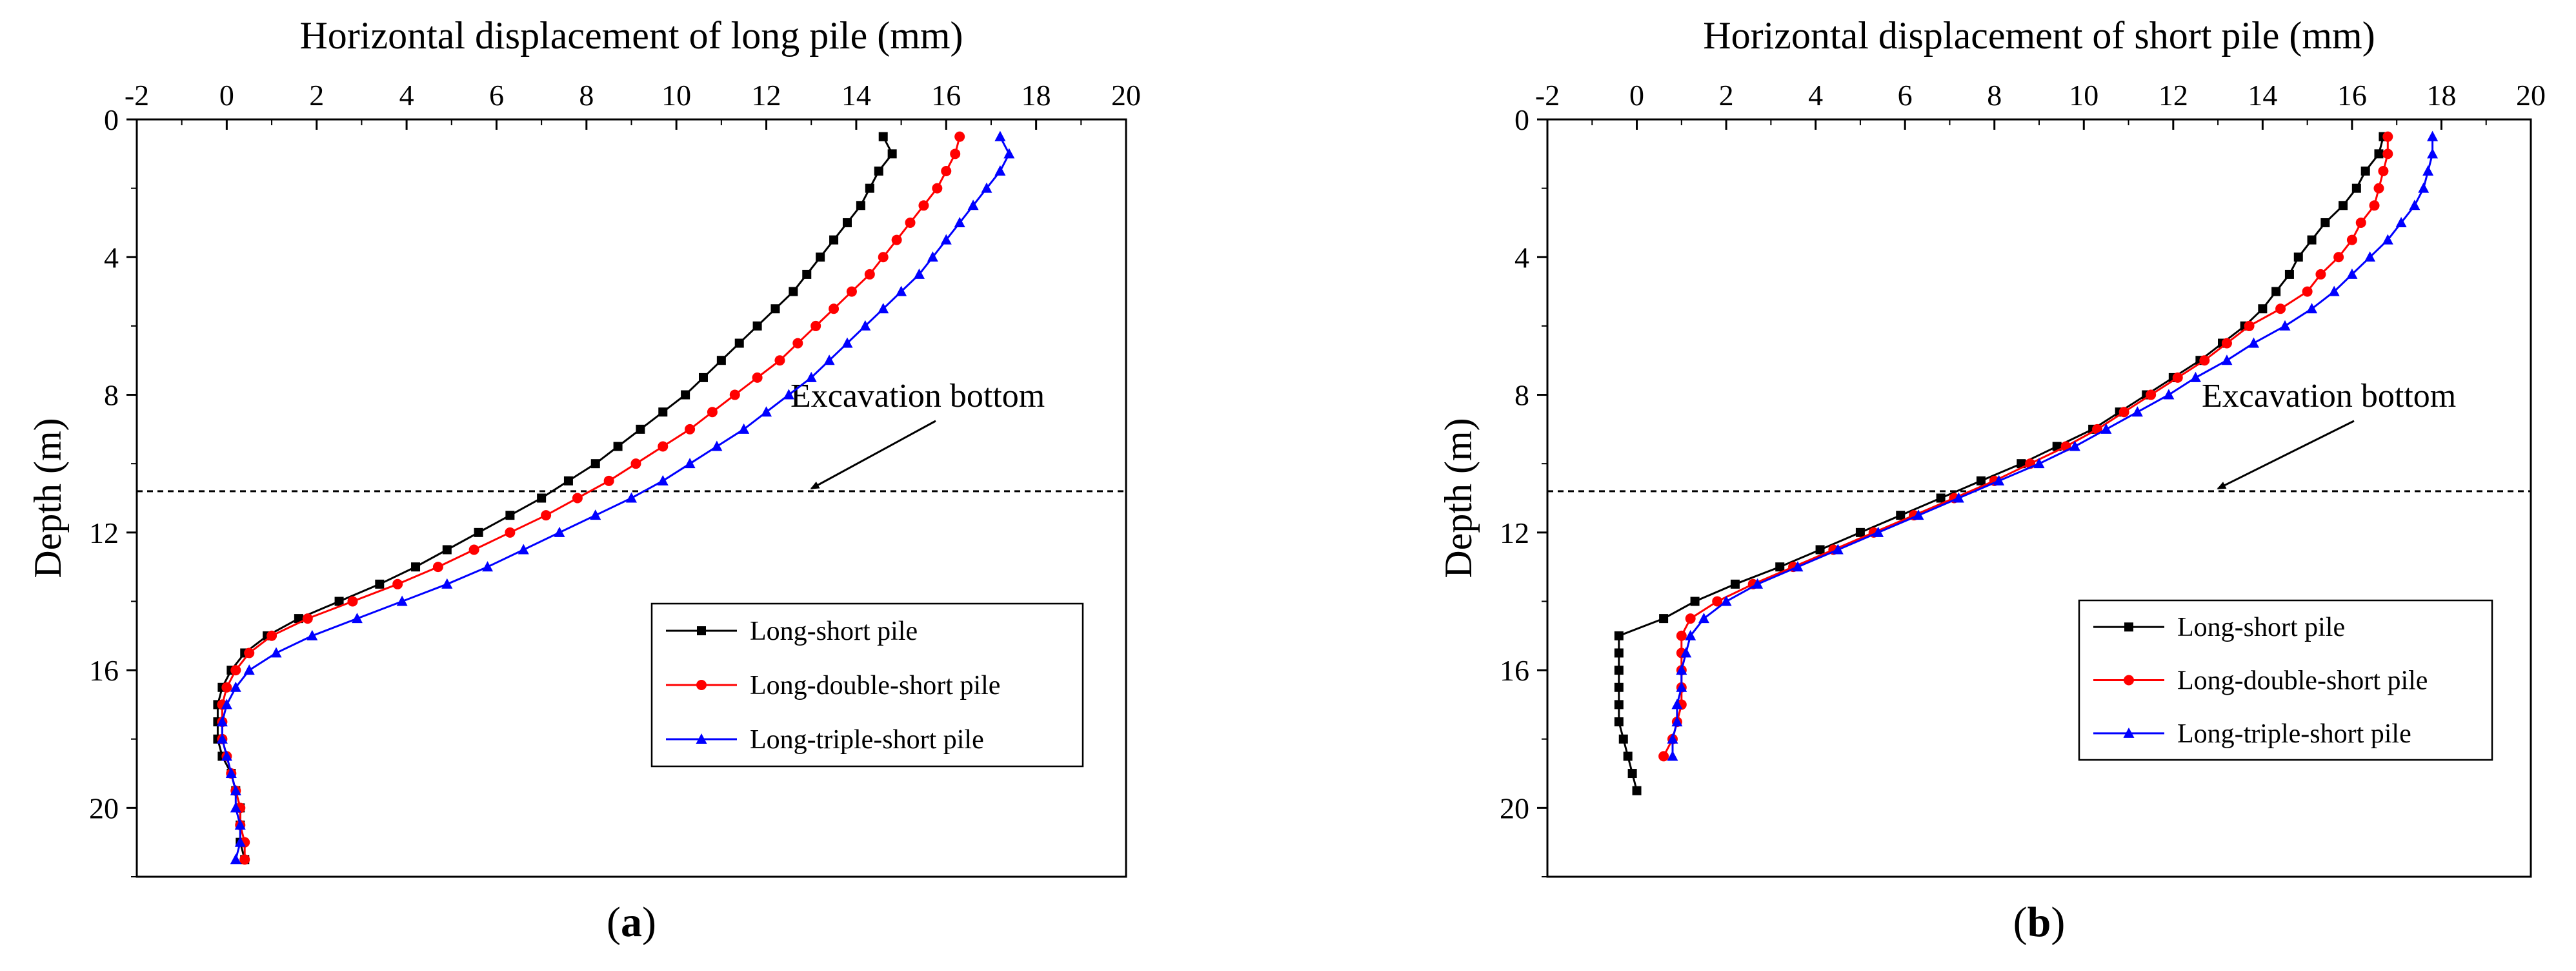  What do you see at coordinates (2441, 96) in the screenshot?
I see `x-tick-label: 18` at bounding box center [2441, 96].